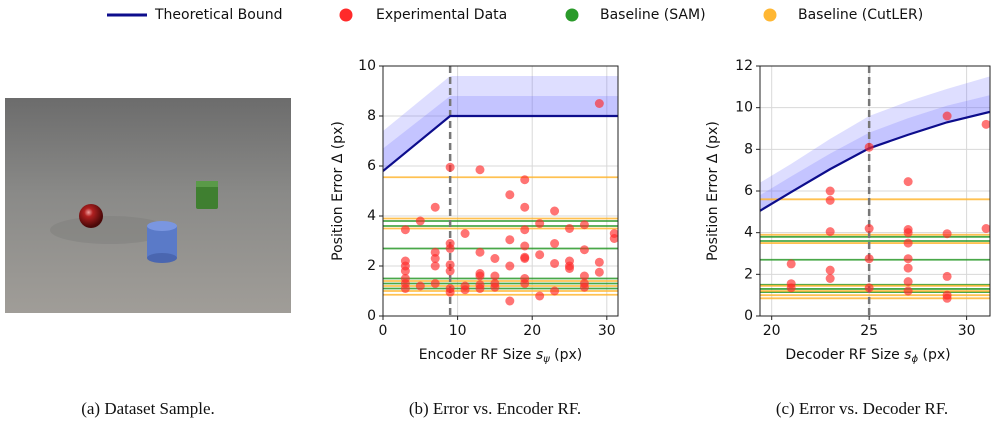 The width and height of the screenshot is (991, 426). I want to click on x-axis-label: Encoder RF Size sψ (px), so click(501, 357).